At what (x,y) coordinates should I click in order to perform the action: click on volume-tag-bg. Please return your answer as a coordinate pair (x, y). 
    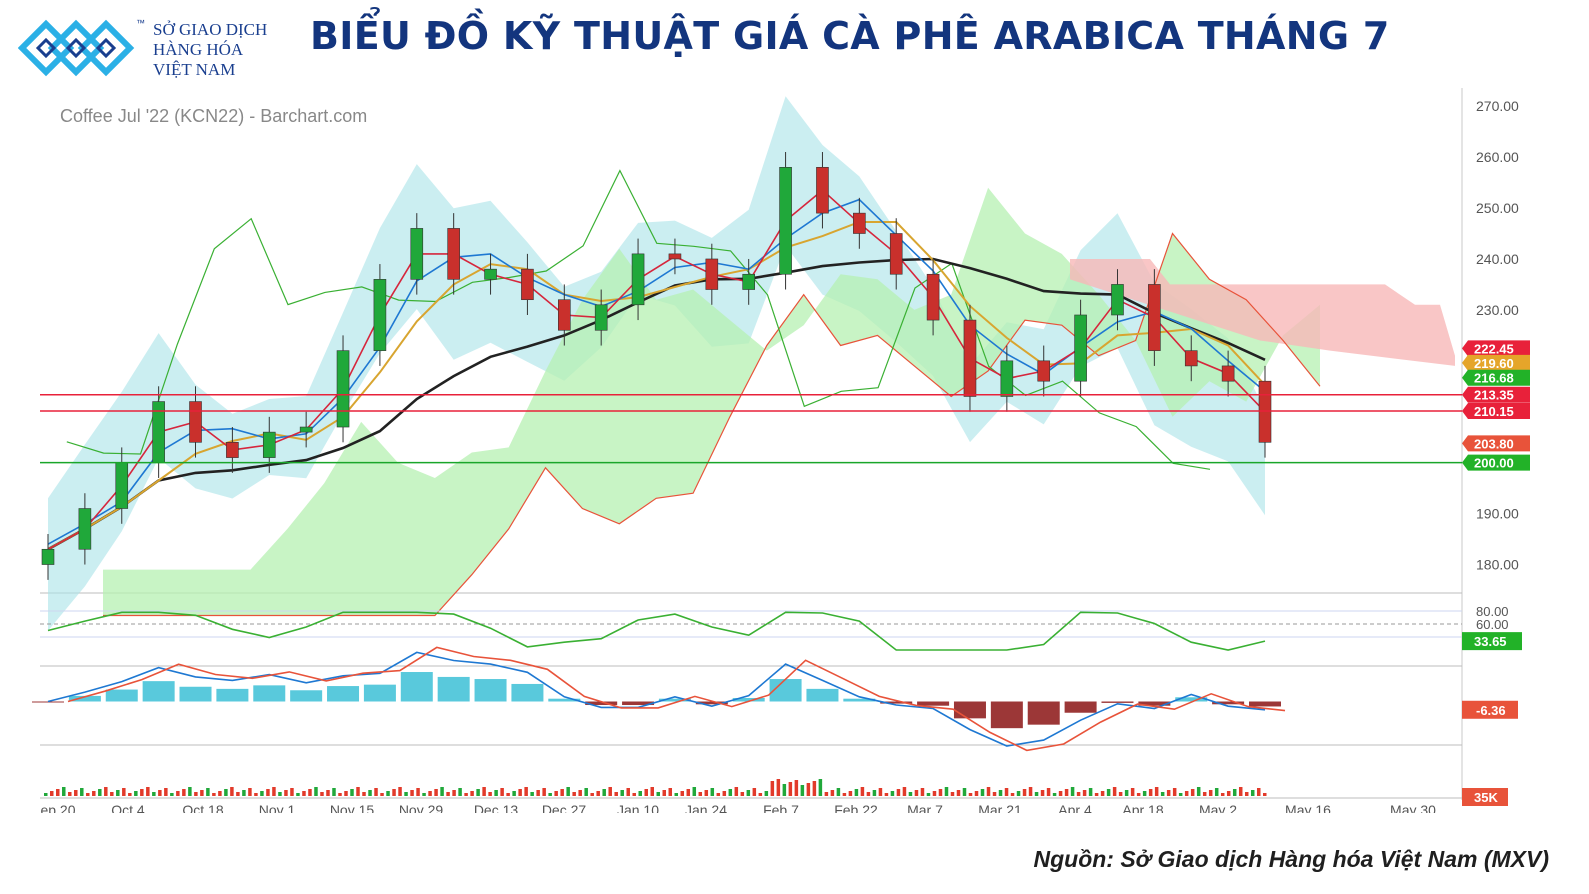
    Looking at the image, I should click on (1485, 797).